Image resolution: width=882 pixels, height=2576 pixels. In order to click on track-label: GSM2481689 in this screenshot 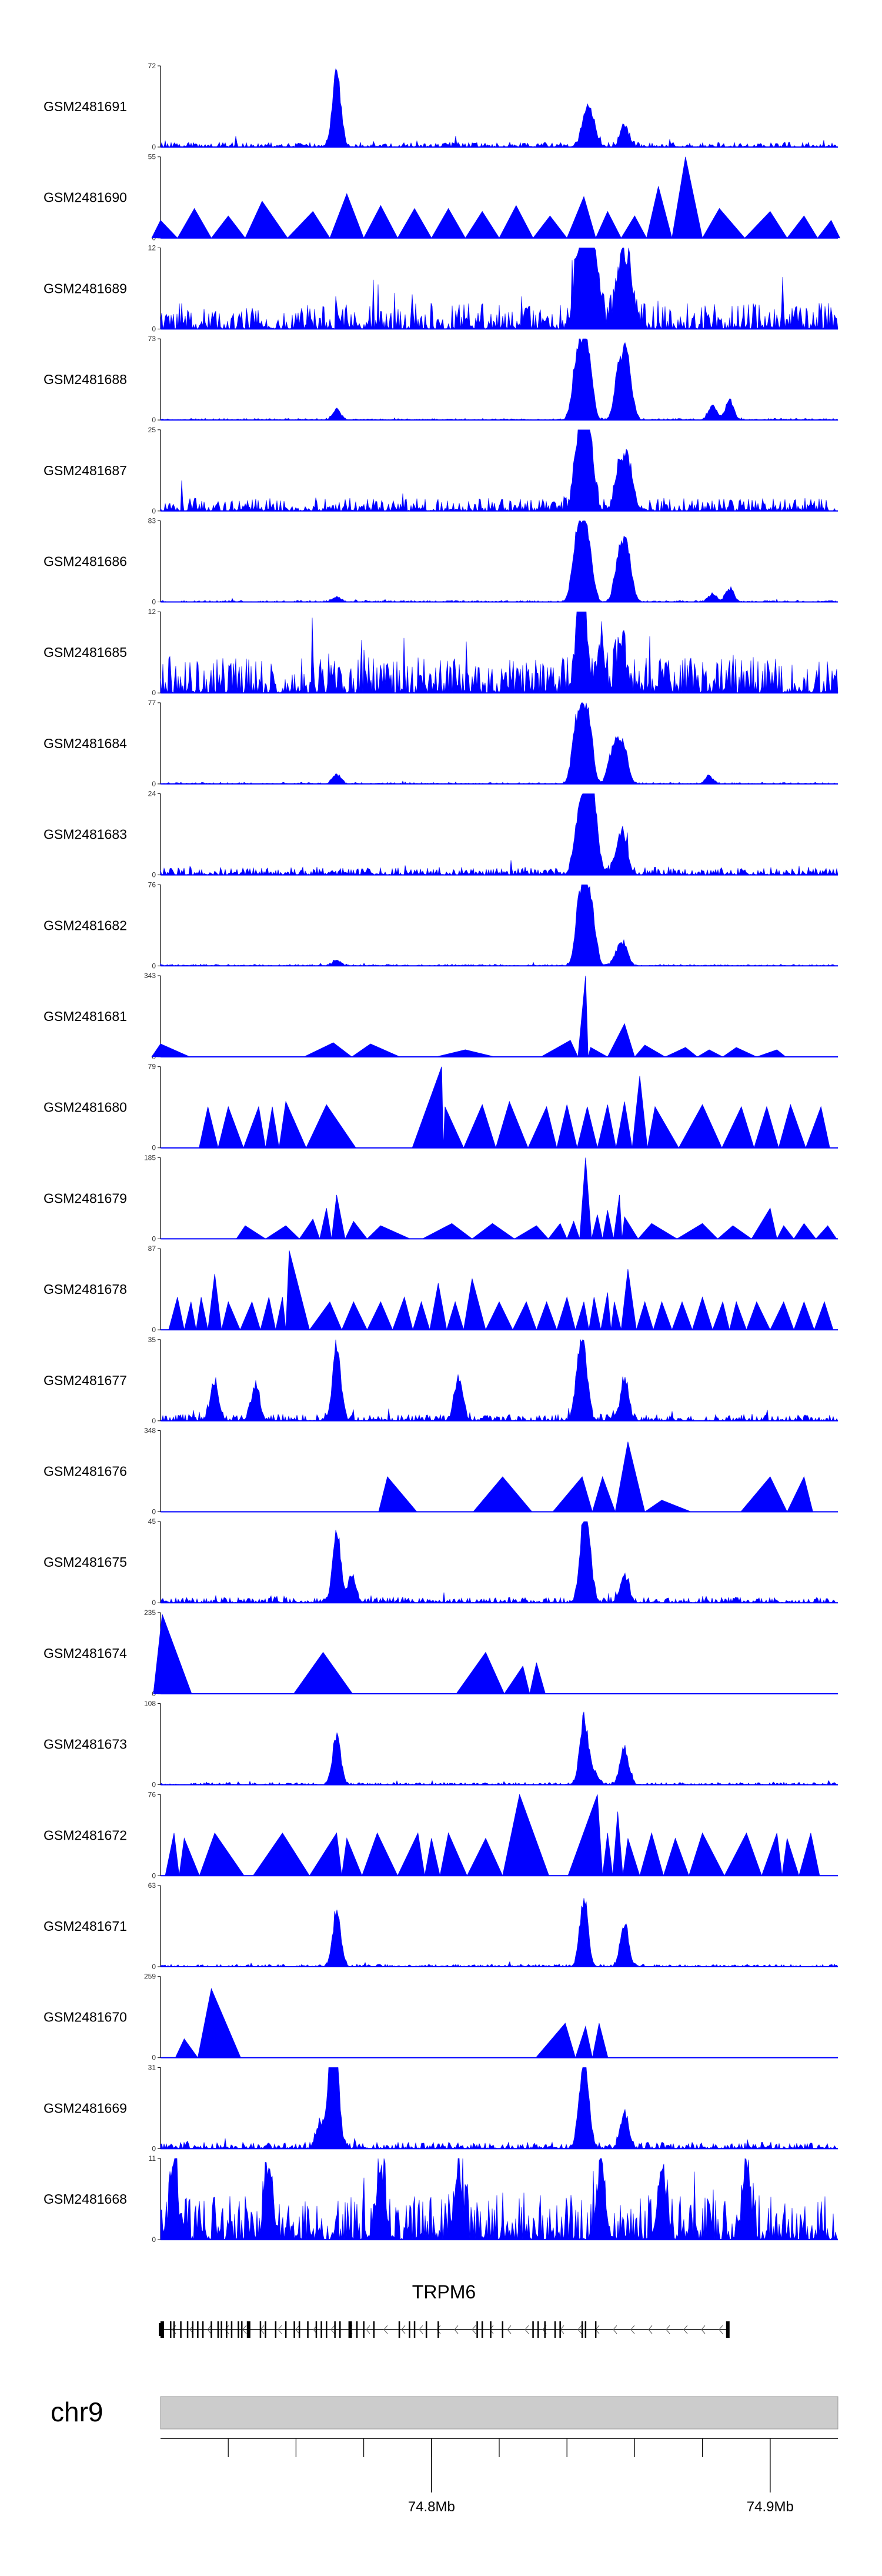, I will do `click(85, 288)`.